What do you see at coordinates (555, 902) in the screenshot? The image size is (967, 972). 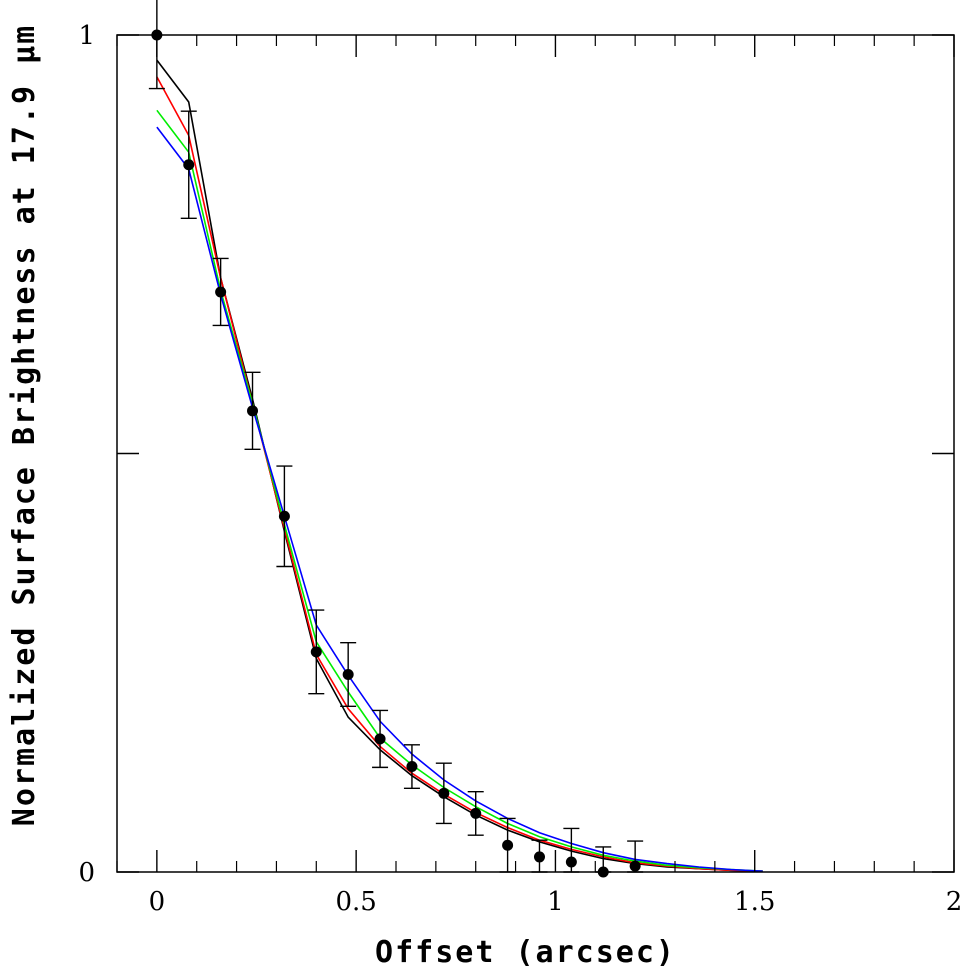 I see `x-tick-label: 1` at bounding box center [555, 902].